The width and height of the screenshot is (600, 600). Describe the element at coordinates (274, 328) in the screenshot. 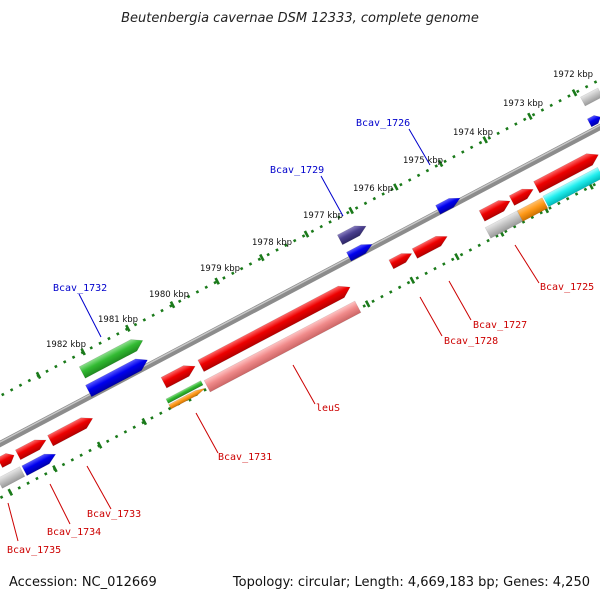

I see `gene-red-long` at that location.